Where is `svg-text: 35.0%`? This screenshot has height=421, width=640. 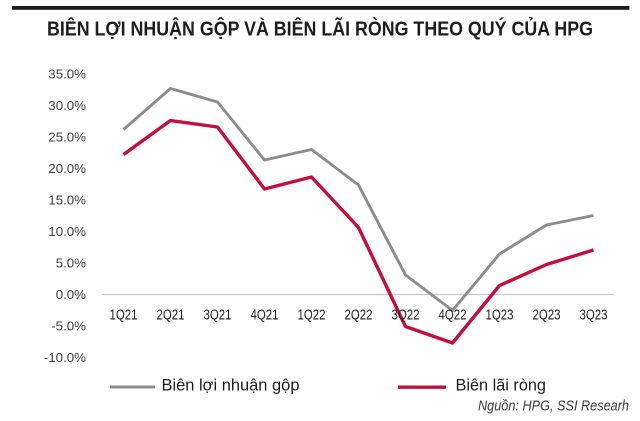 svg-text: 35.0% is located at coordinates (67, 73).